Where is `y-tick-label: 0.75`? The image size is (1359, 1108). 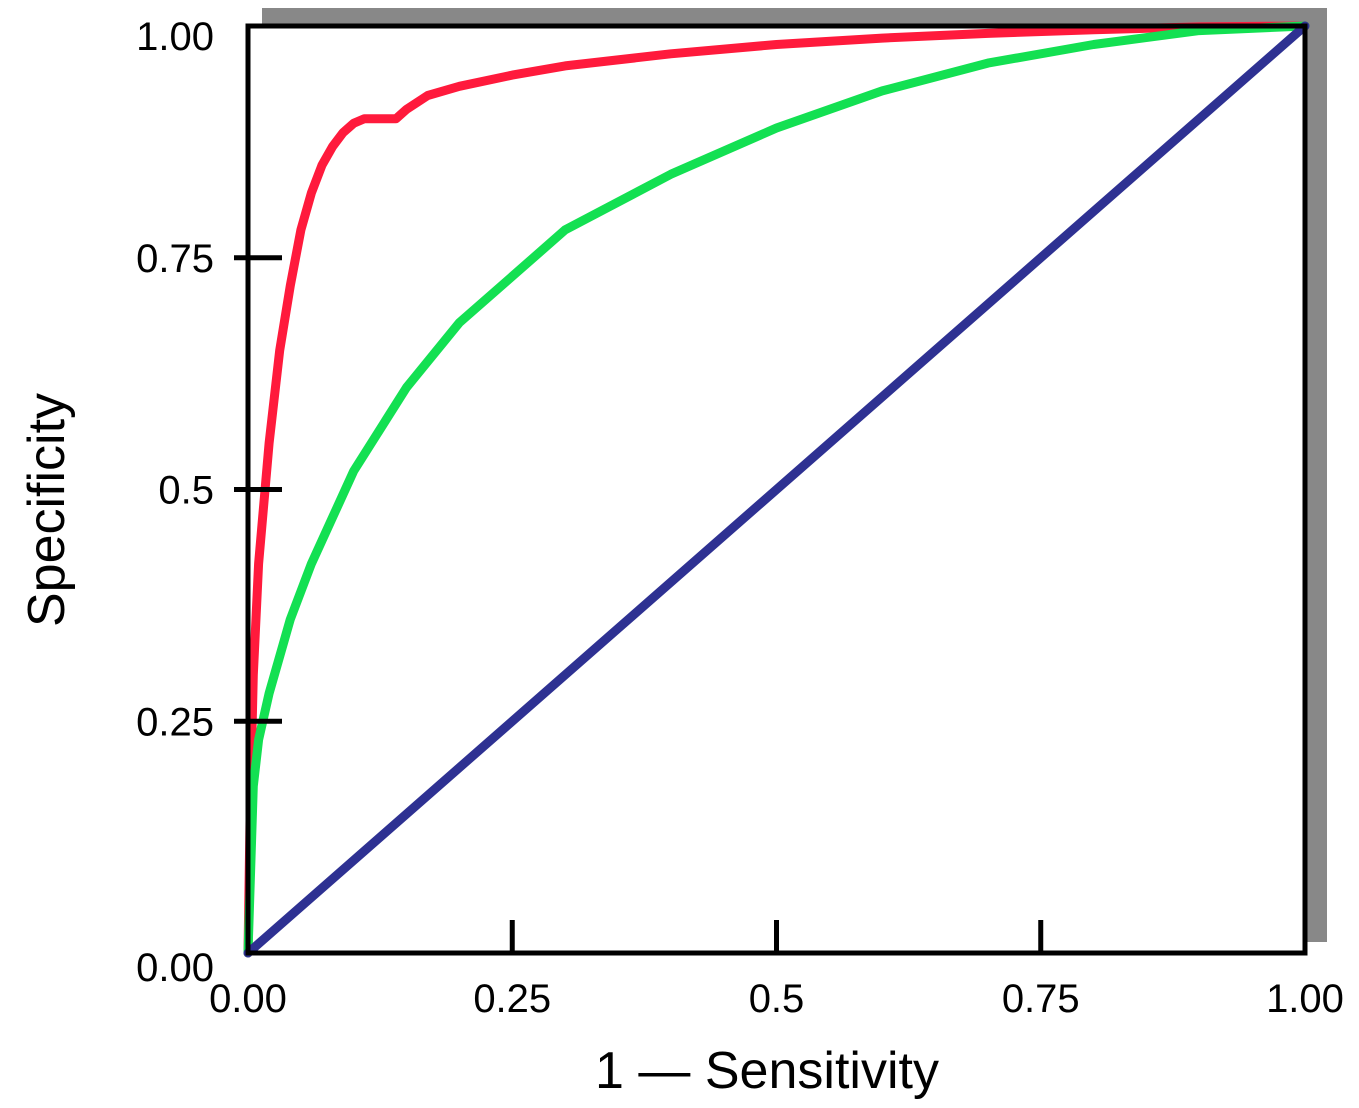 y-tick-label: 0.75 is located at coordinates (175, 259).